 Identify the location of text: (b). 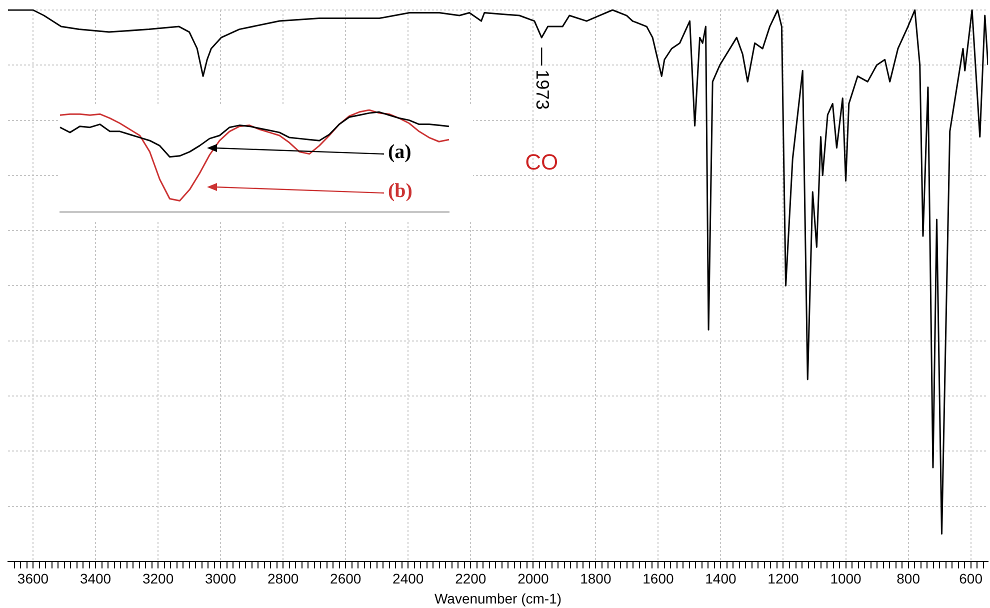
(400, 191).